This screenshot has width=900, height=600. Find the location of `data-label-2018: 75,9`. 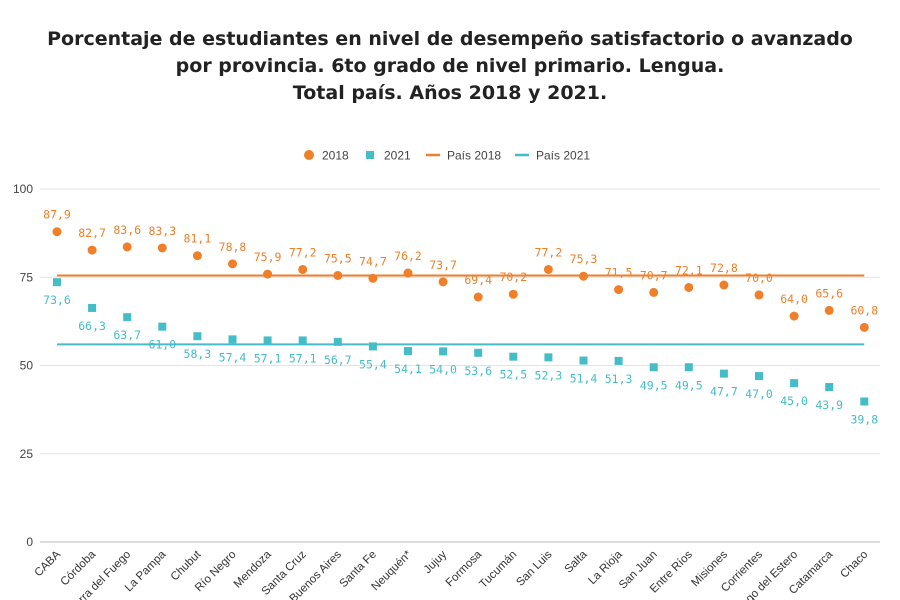

data-label-2018: 75,9 is located at coordinates (268, 257).